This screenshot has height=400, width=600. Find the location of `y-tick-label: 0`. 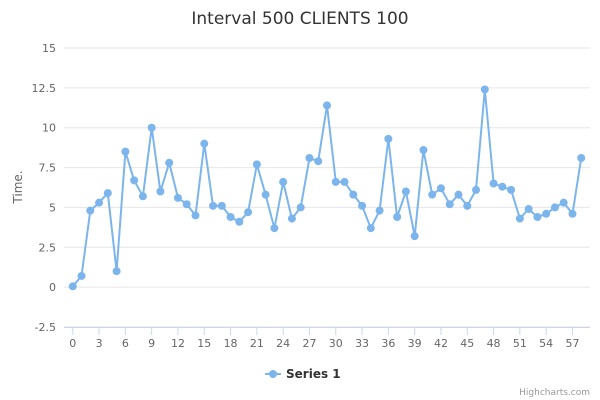

y-tick-label: 0 is located at coordinates (52, 287).